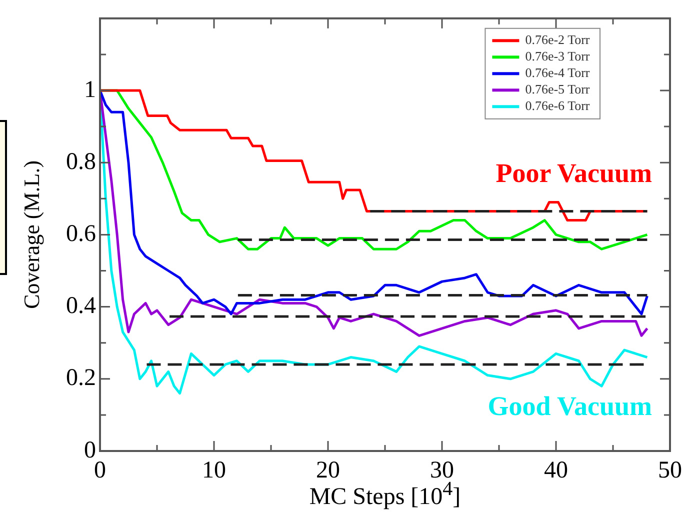 The width and height of the screenshot is (689, 523). I want to click on x-tick-label: 40, so click(556, 471).